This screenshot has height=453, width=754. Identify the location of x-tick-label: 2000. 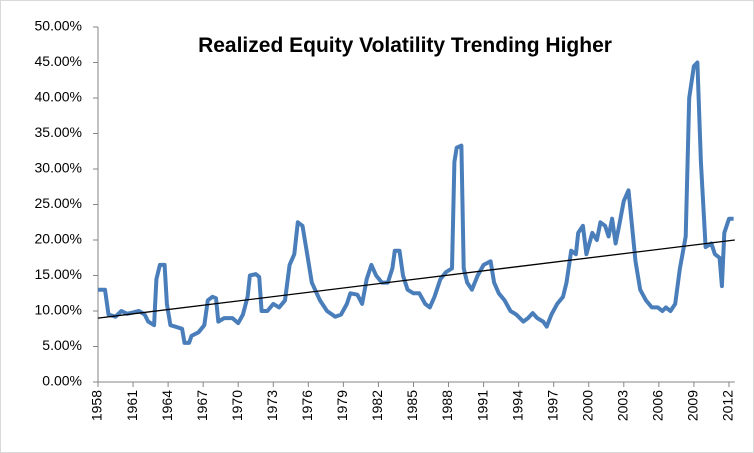
(587, 405).